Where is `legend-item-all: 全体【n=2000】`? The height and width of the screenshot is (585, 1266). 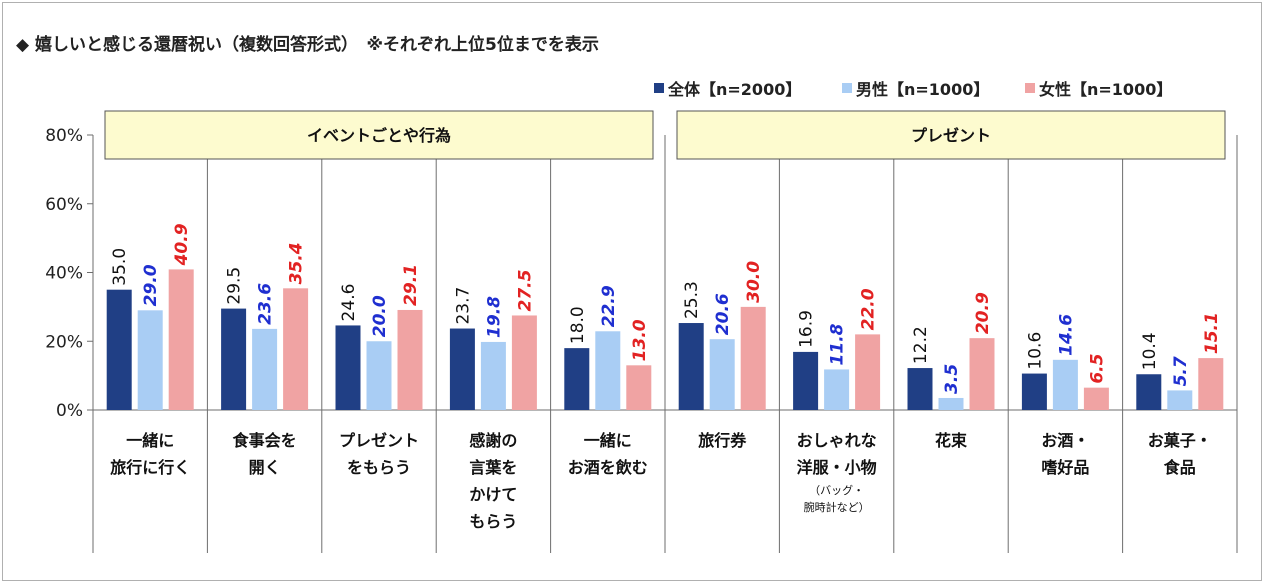
legend-item-all: 全体【n=2000】 is located at coordinates (727, 88).